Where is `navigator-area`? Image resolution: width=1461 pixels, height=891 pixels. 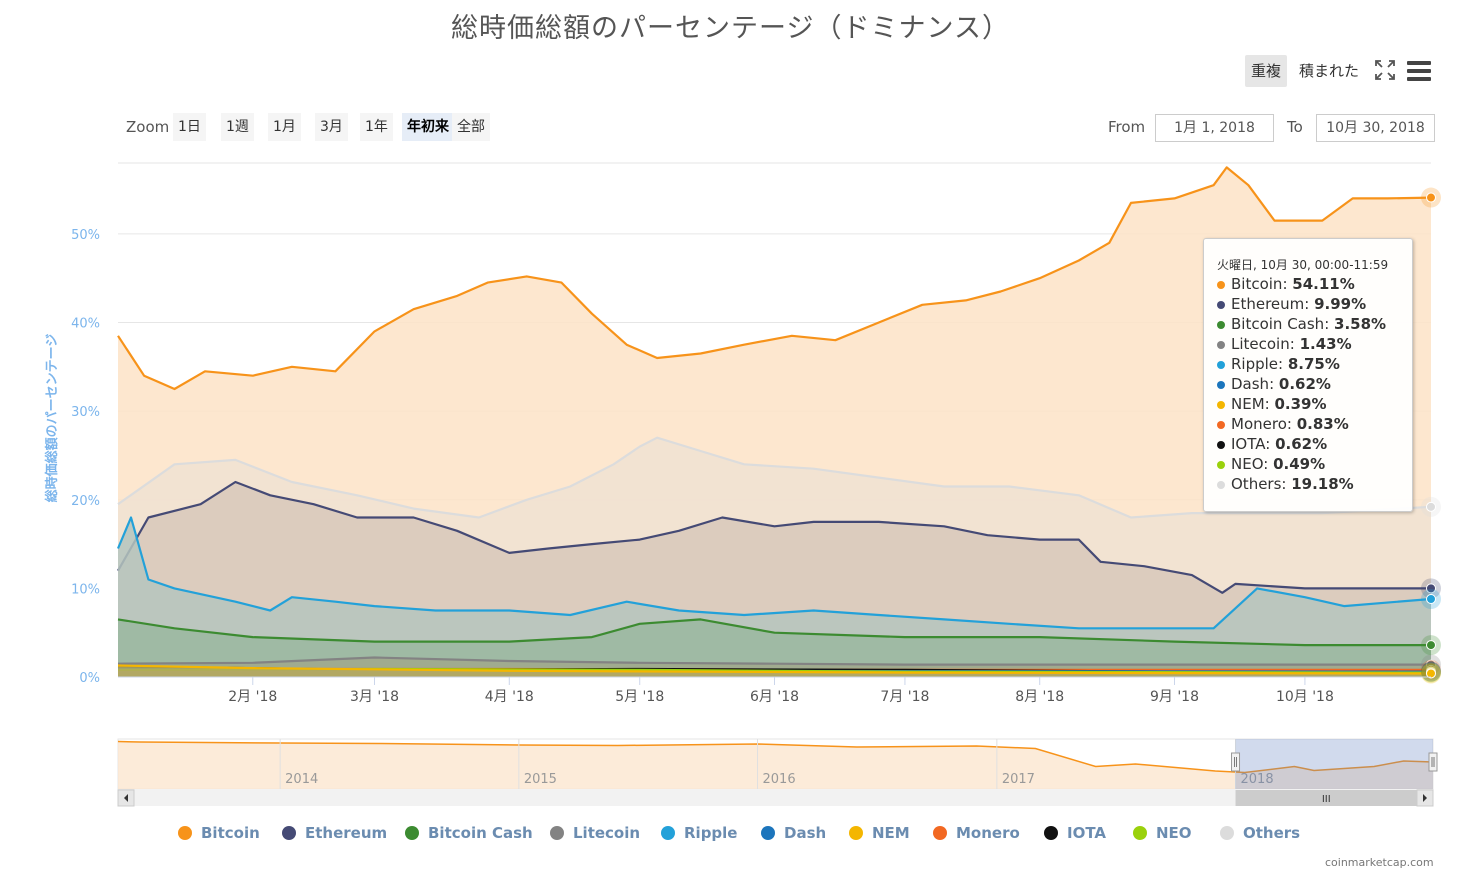 navigator-area is located at coordinates (775, 765).